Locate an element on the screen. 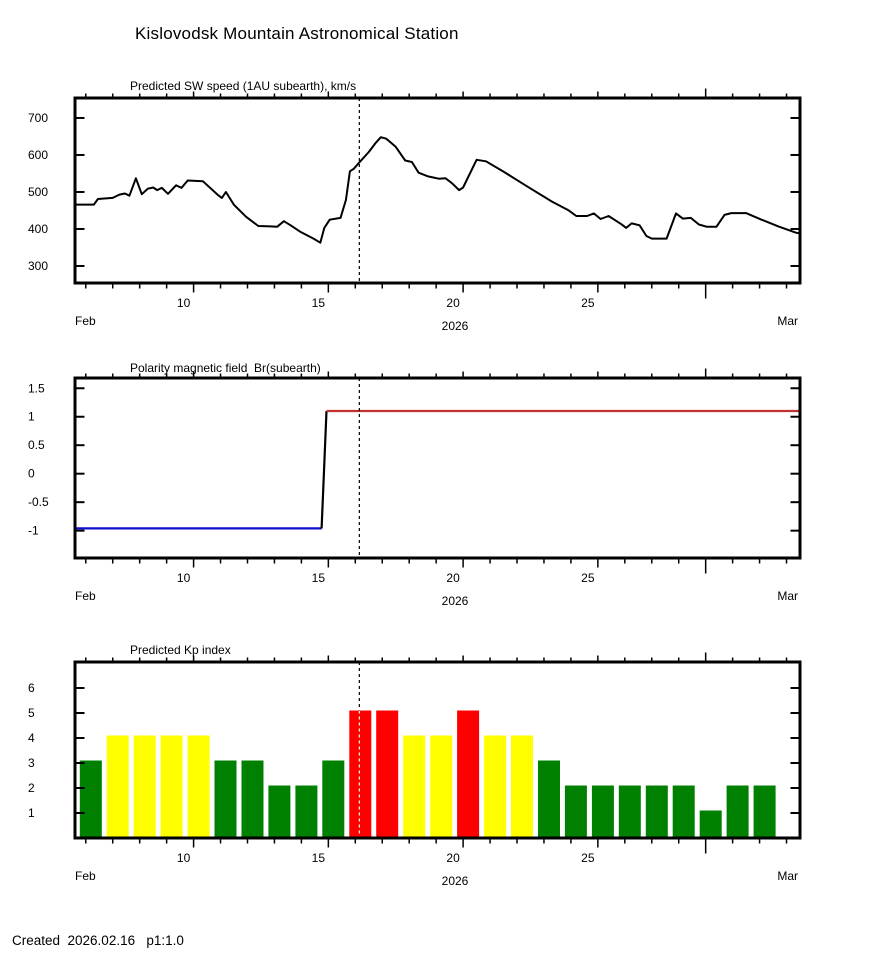 The height and width of the screenshot is (965, 870). chart-title: Predicted SW speed (1AU subearth), km/s is located at coordinates (243, 86).